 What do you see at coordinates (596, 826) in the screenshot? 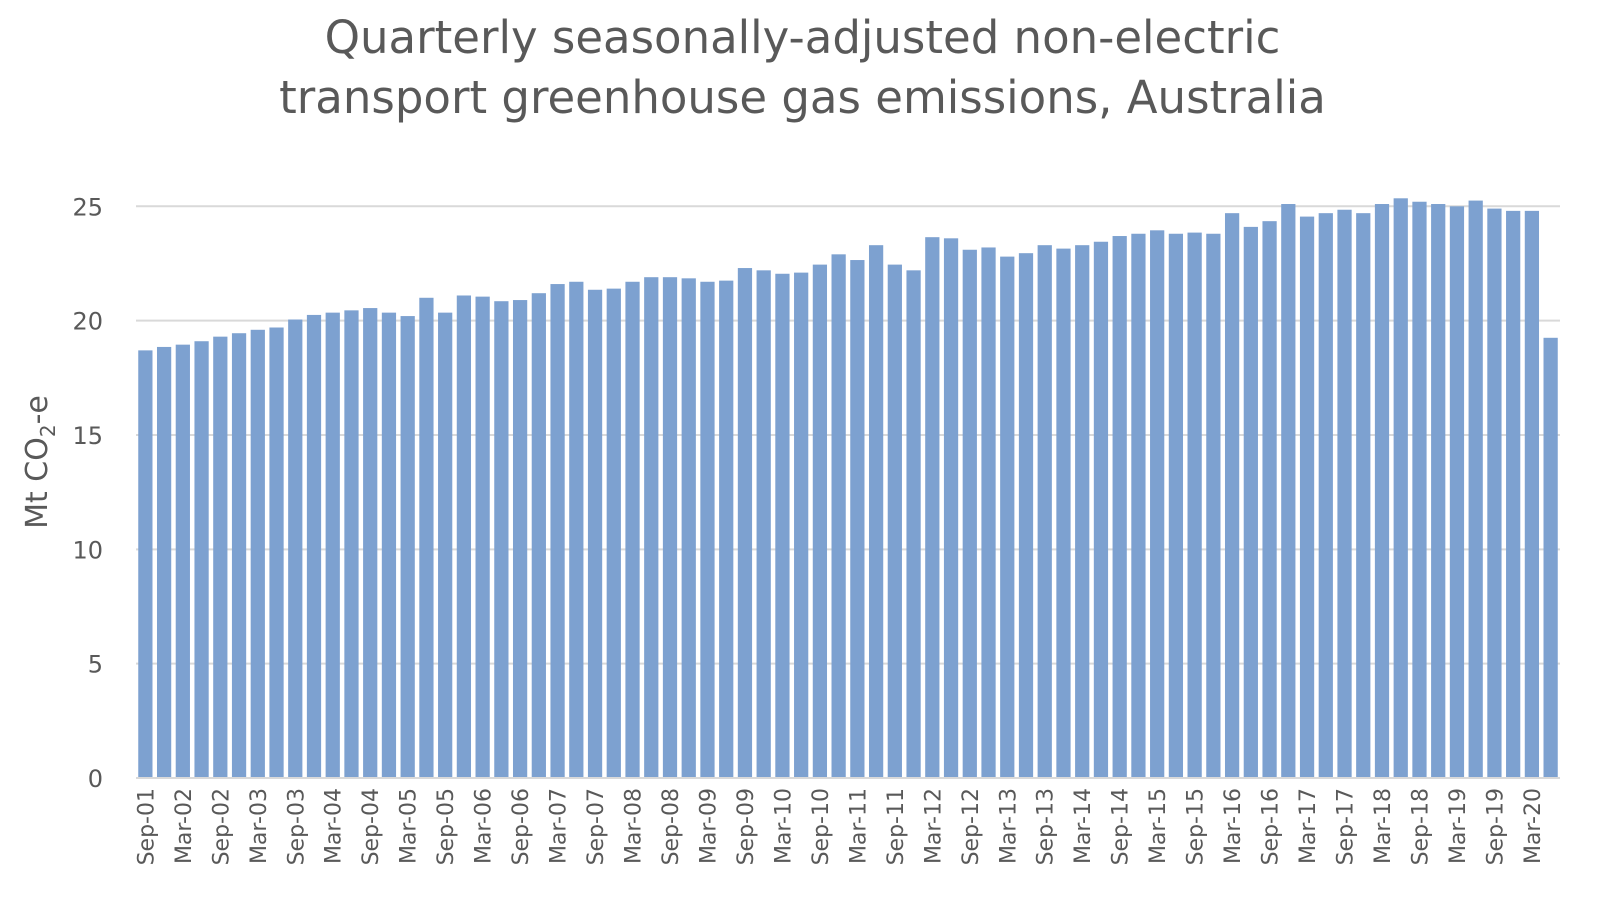
I see `x-tick-label: Sep-07` at bounding box center [596, 826].